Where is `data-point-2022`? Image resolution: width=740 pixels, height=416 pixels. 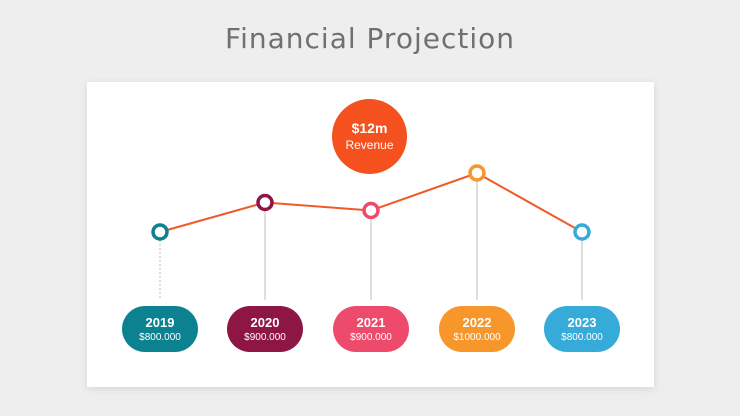
data-point-2022 is located at coordinates (477, 173).